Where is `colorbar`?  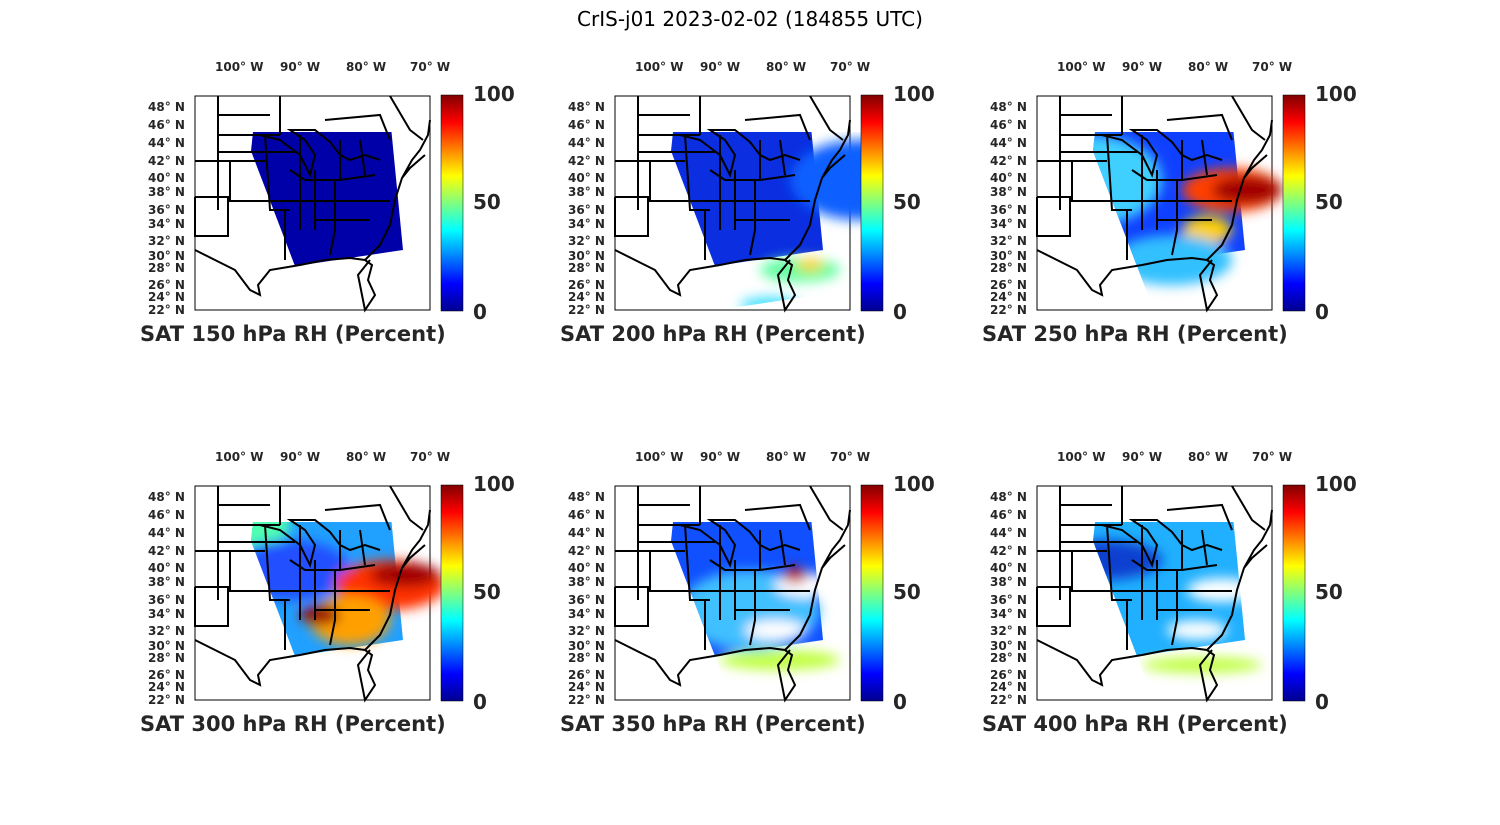
colorbar is located at coordinates (1294, 593).